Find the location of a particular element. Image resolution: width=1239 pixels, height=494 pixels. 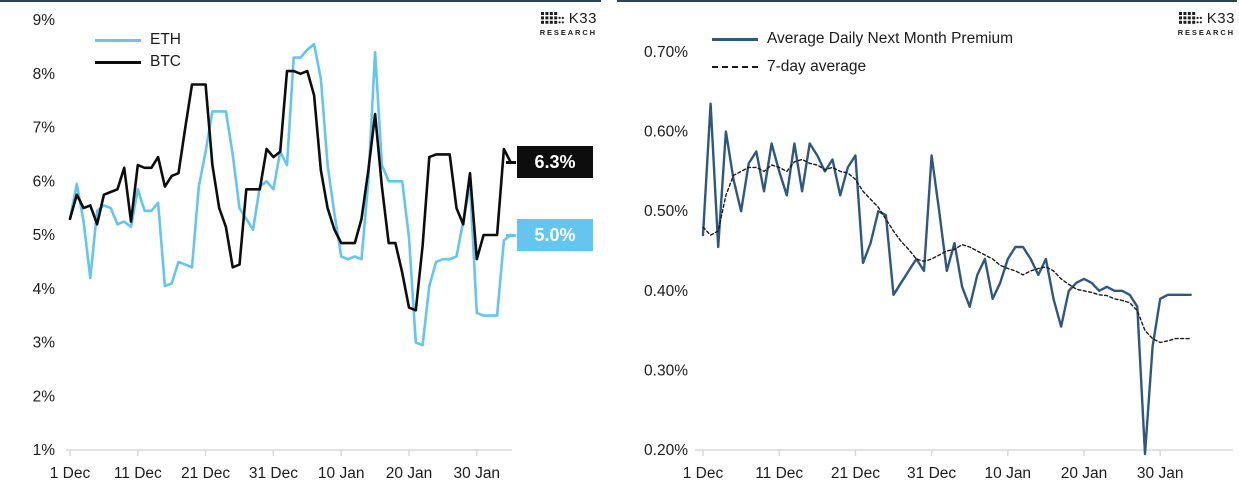

y-tick-label: 1% is located at coordinates (44, 450).